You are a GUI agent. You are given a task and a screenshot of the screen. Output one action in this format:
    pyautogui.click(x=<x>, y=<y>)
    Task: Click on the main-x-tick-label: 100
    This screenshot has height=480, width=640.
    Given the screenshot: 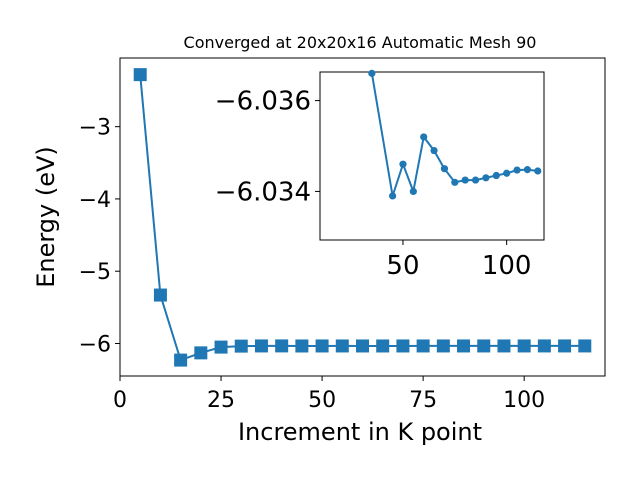 What is the action you would take?
    pyautogui.click(x=524, y=400)
    